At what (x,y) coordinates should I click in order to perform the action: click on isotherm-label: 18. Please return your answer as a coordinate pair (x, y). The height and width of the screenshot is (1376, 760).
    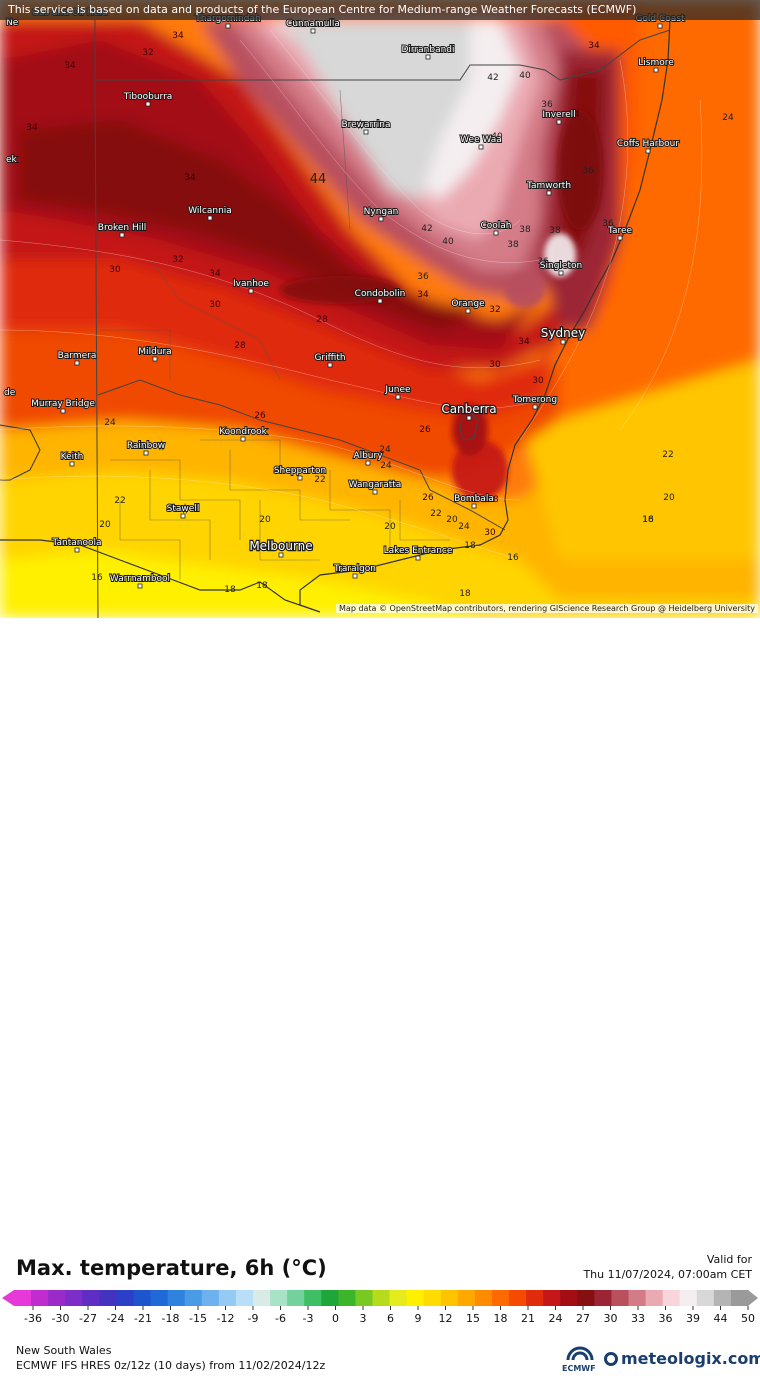
    Looking at the image, I should click on (465, 594).